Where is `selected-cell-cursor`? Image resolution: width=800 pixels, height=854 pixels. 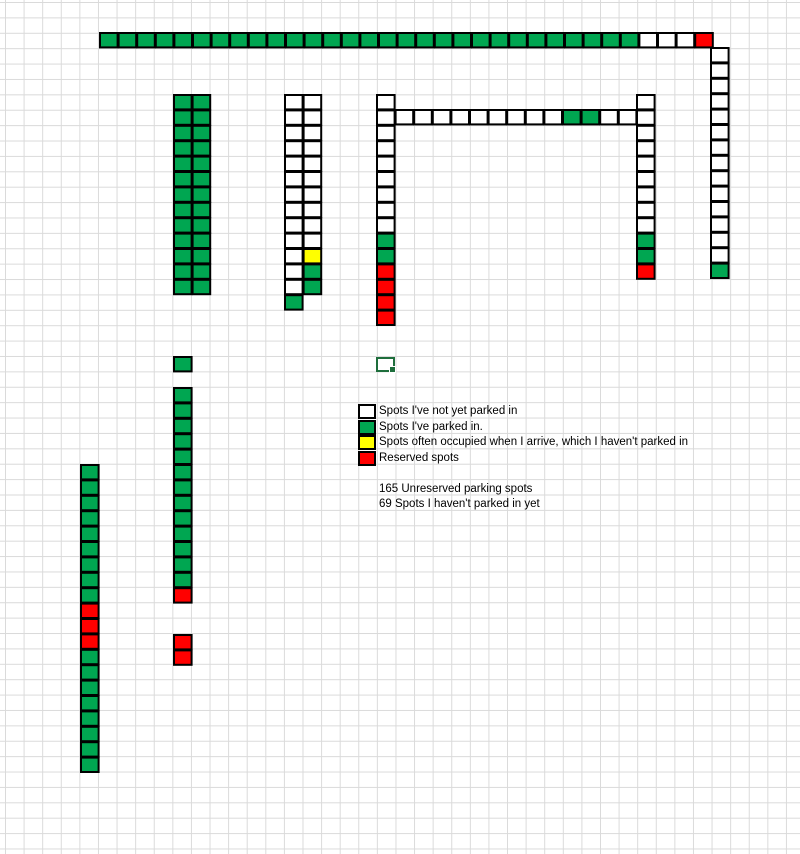
selected-cell-cursor is located at coordinates (386, 365).